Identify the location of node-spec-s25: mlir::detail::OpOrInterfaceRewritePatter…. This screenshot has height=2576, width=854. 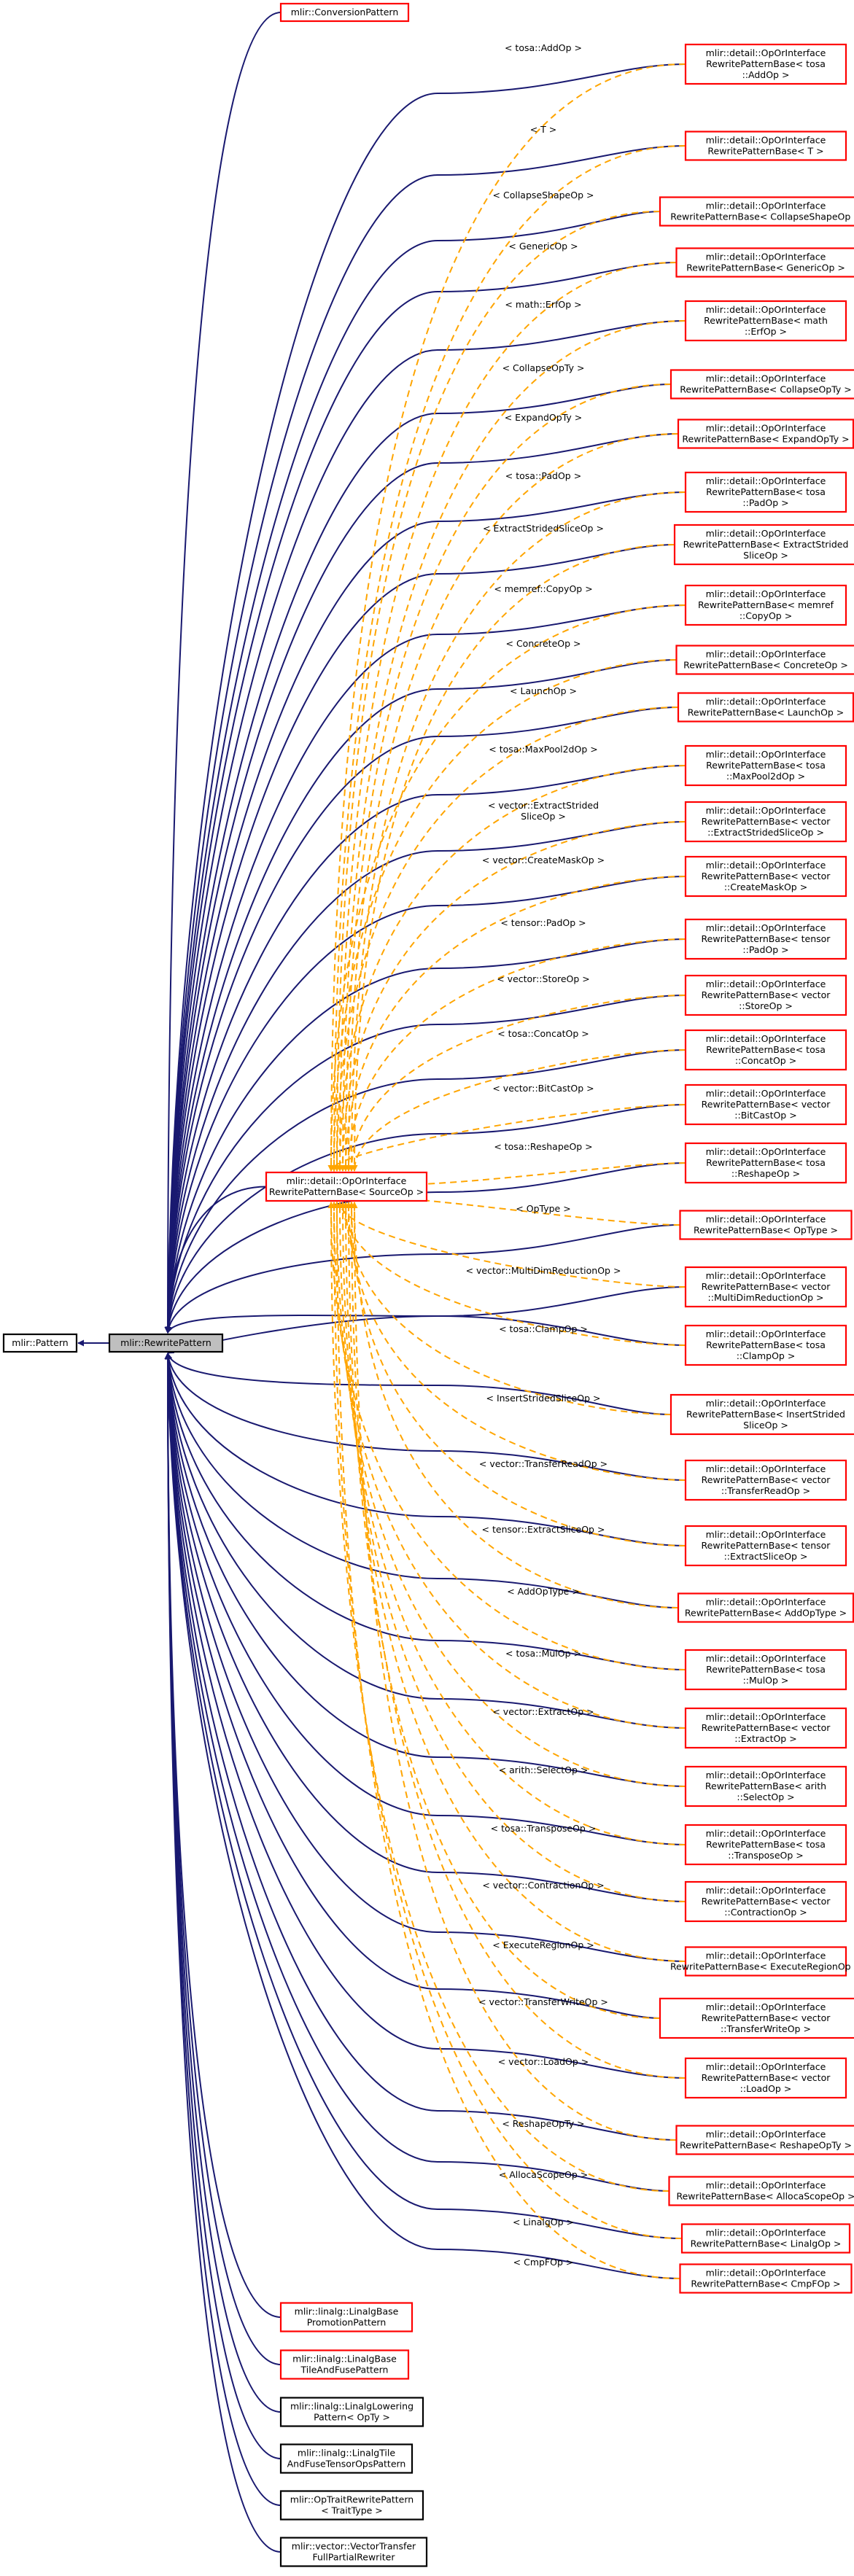
(766, 1480).